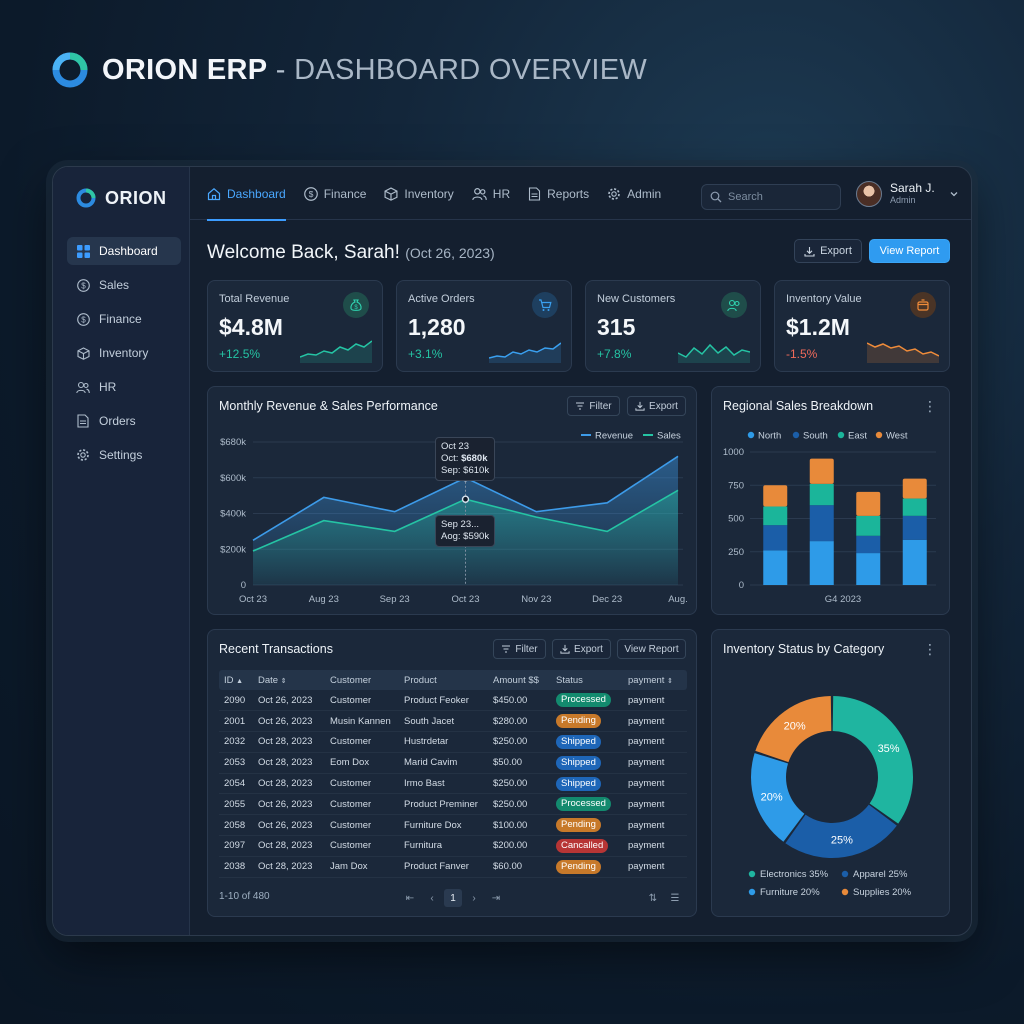 The height and width of the screenshot is (1024, 1024). What do you see at coordinates (236, 742) in the screenshot?
I see `table-cell-id: 2032` at bounding box center [236, 742].